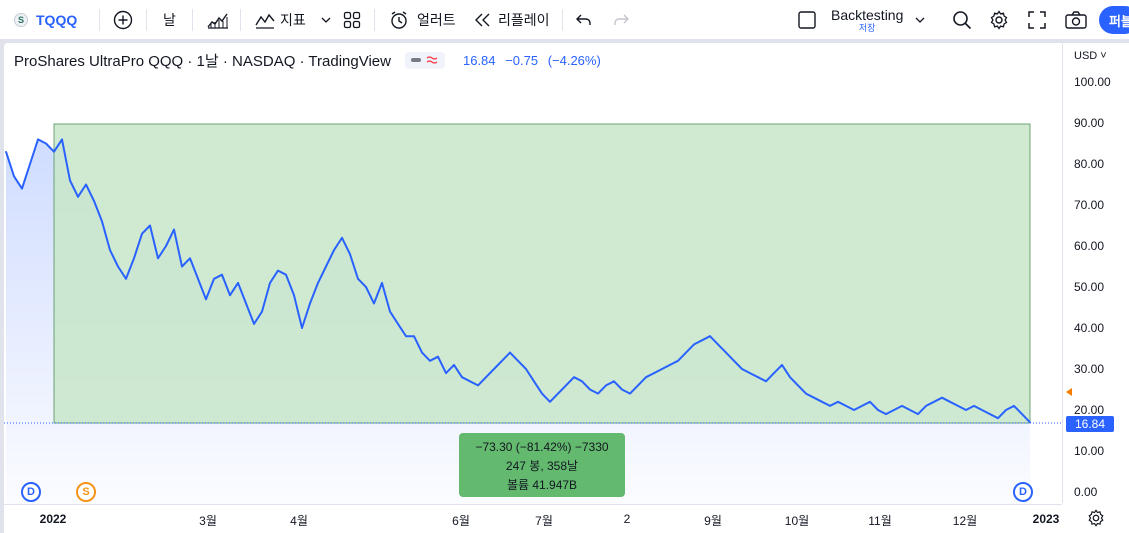 This screenshot has height=533, width=1129. Describe the element at coordinates (1102, 56) in the screenshot. I see `chevron-down-icon: ˅` at that location.